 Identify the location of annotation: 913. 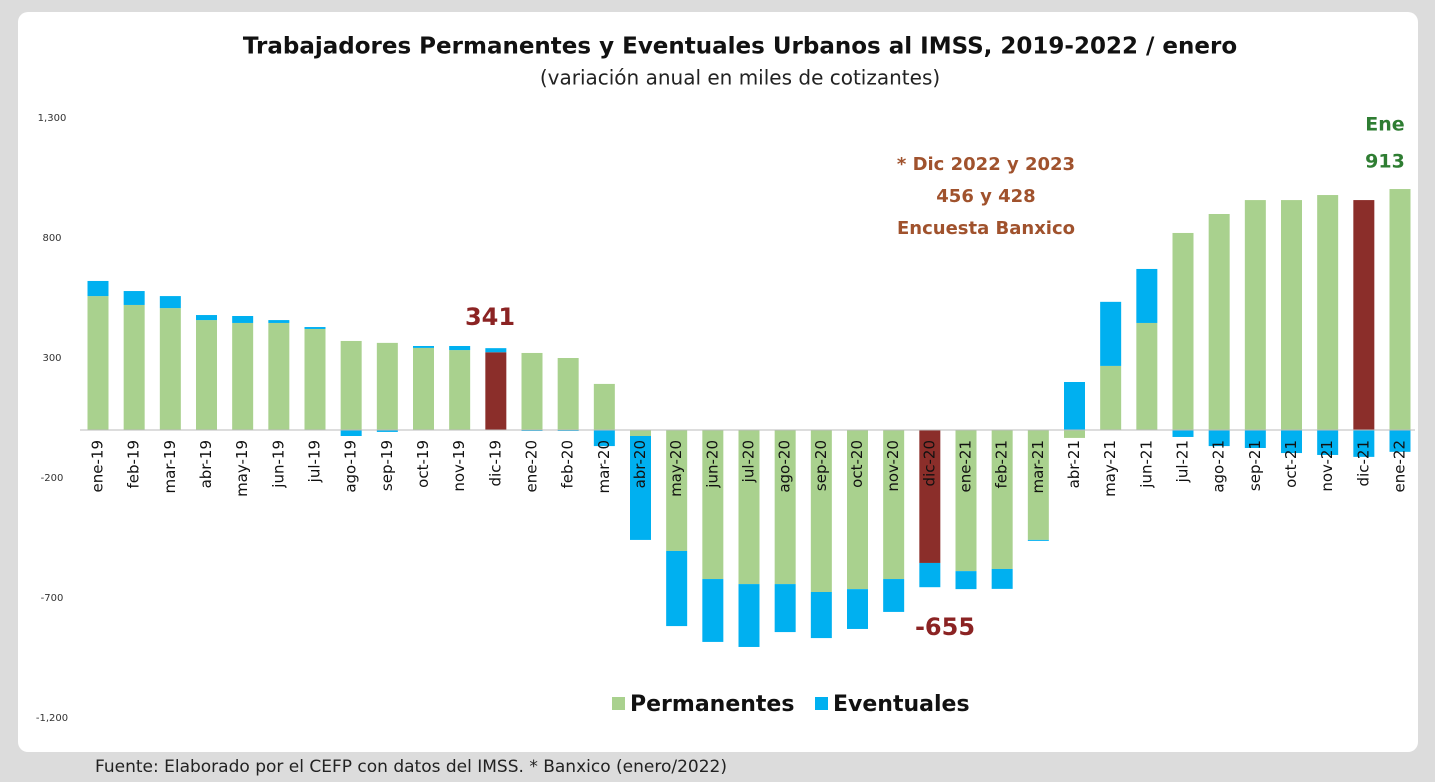
(1385, 162).